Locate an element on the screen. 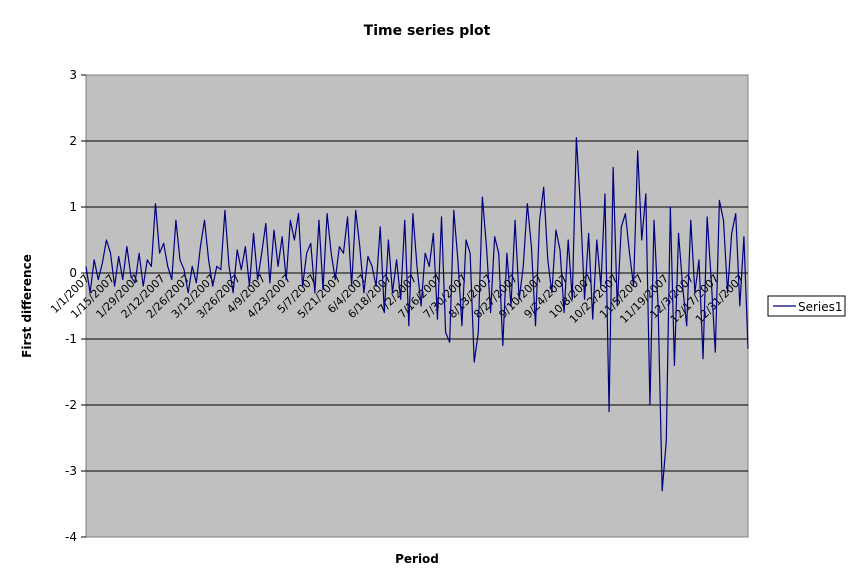 The height and width of the screenshot is (585, 854). legend-box is located at coordinates (806, 306).